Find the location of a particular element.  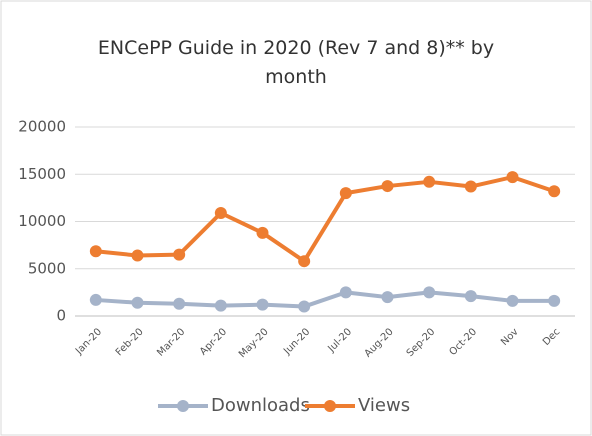

series-line is located at coordinates (325, 299).